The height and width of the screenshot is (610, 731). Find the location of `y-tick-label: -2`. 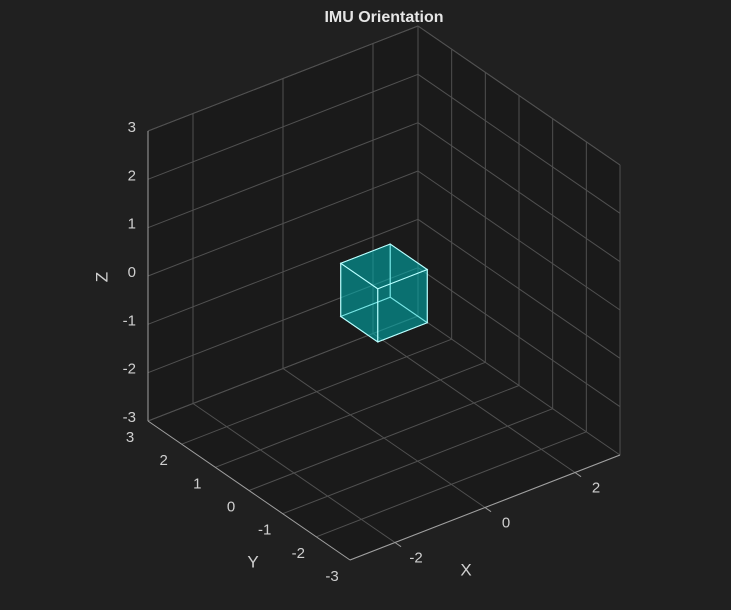

y-tick-label: -2 is located at coordinates (298, 553).